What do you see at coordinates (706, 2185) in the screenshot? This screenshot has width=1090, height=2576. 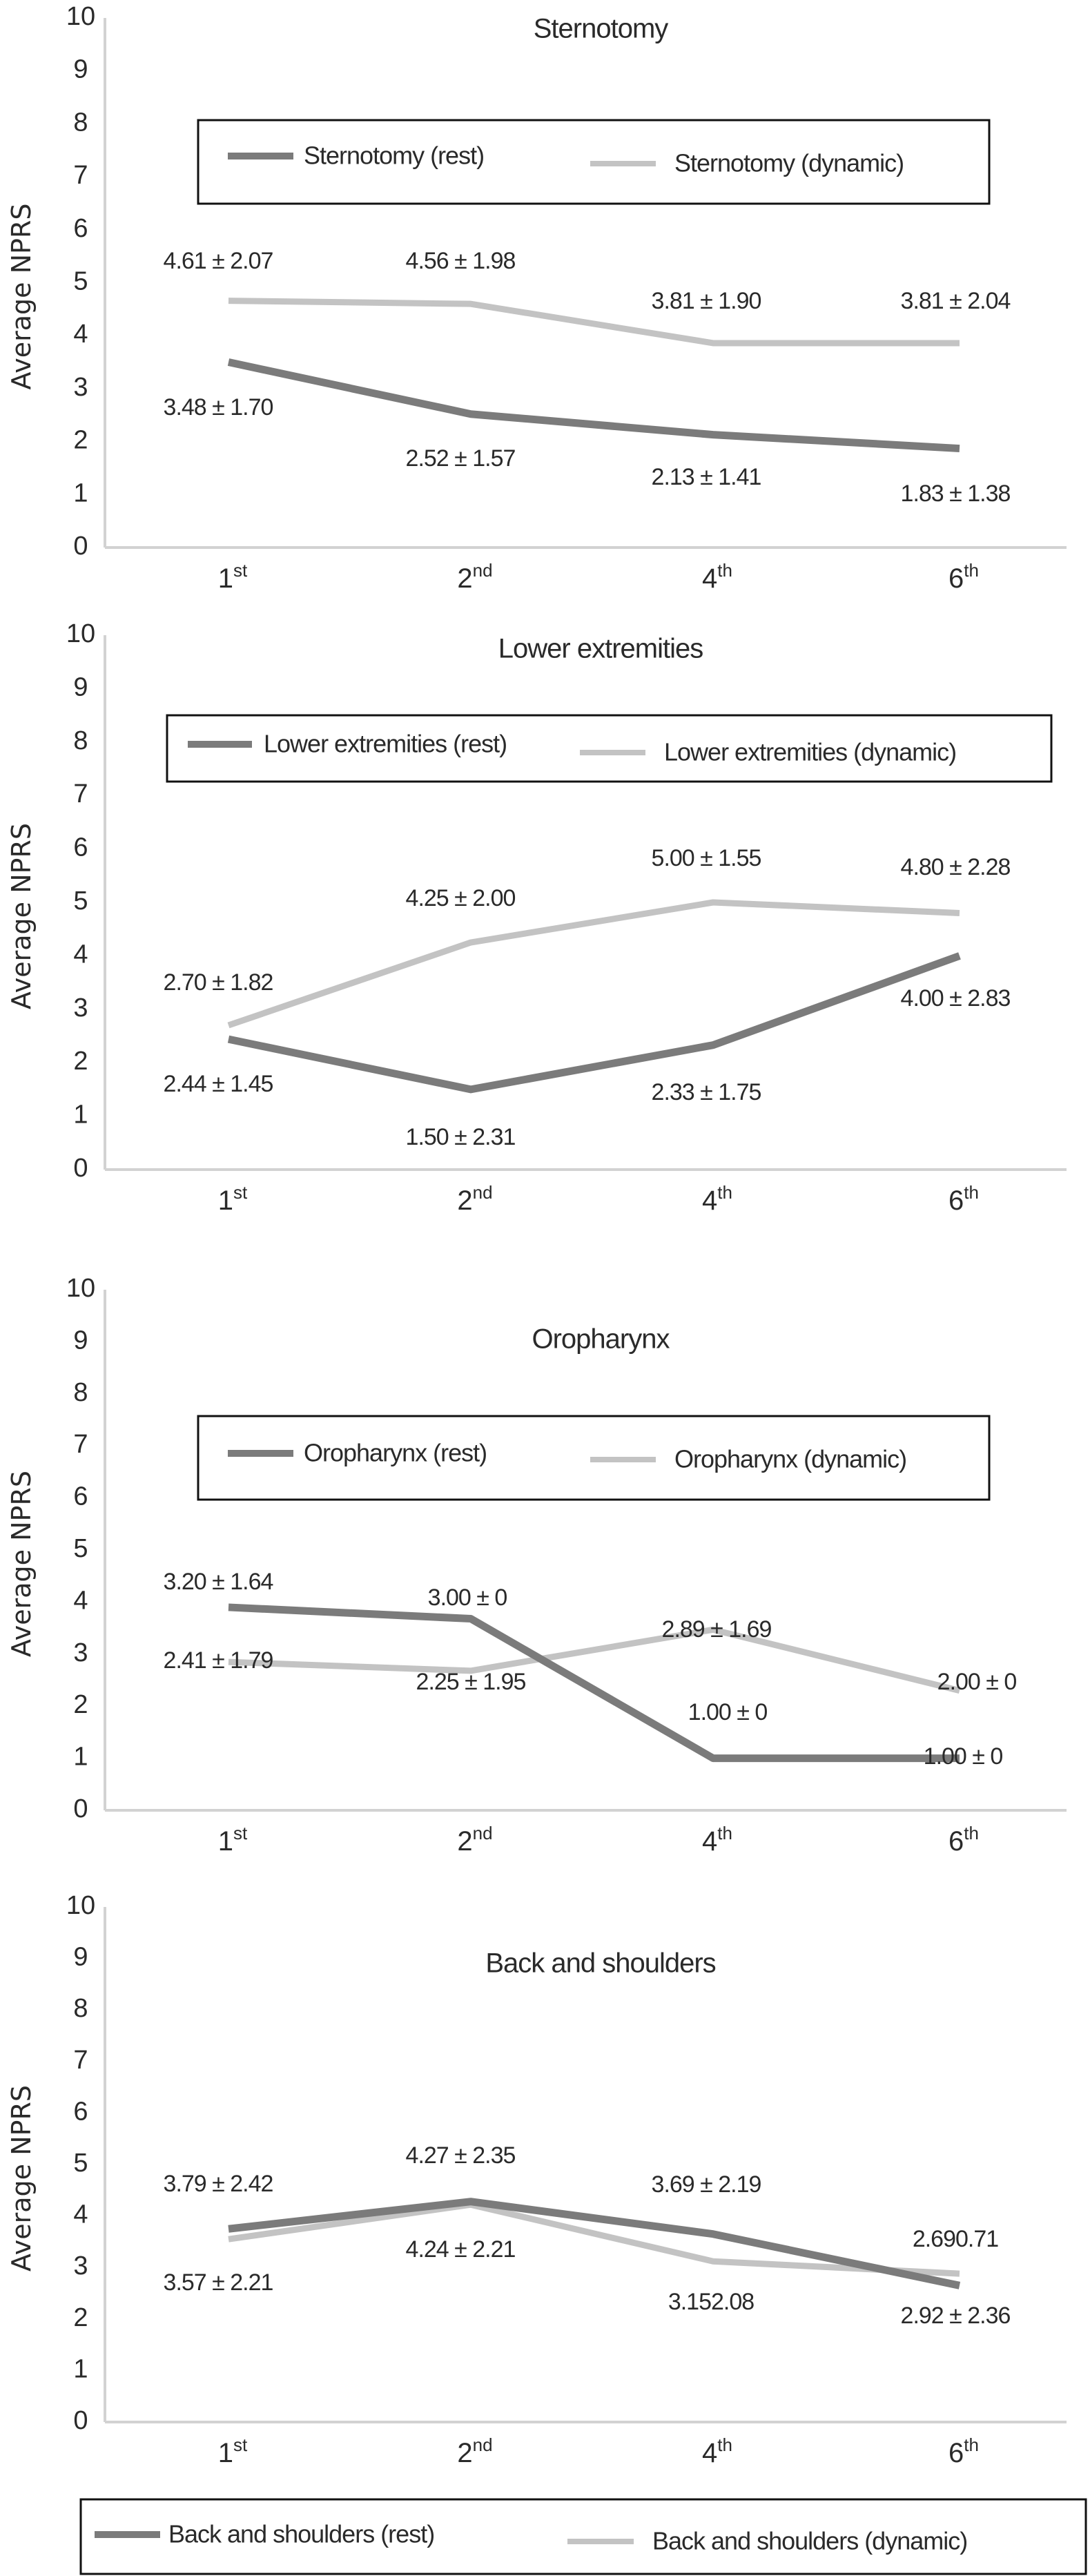 I see `data-label-rest: 3.69 ± 2.19` at bounding box center [706, 2185].